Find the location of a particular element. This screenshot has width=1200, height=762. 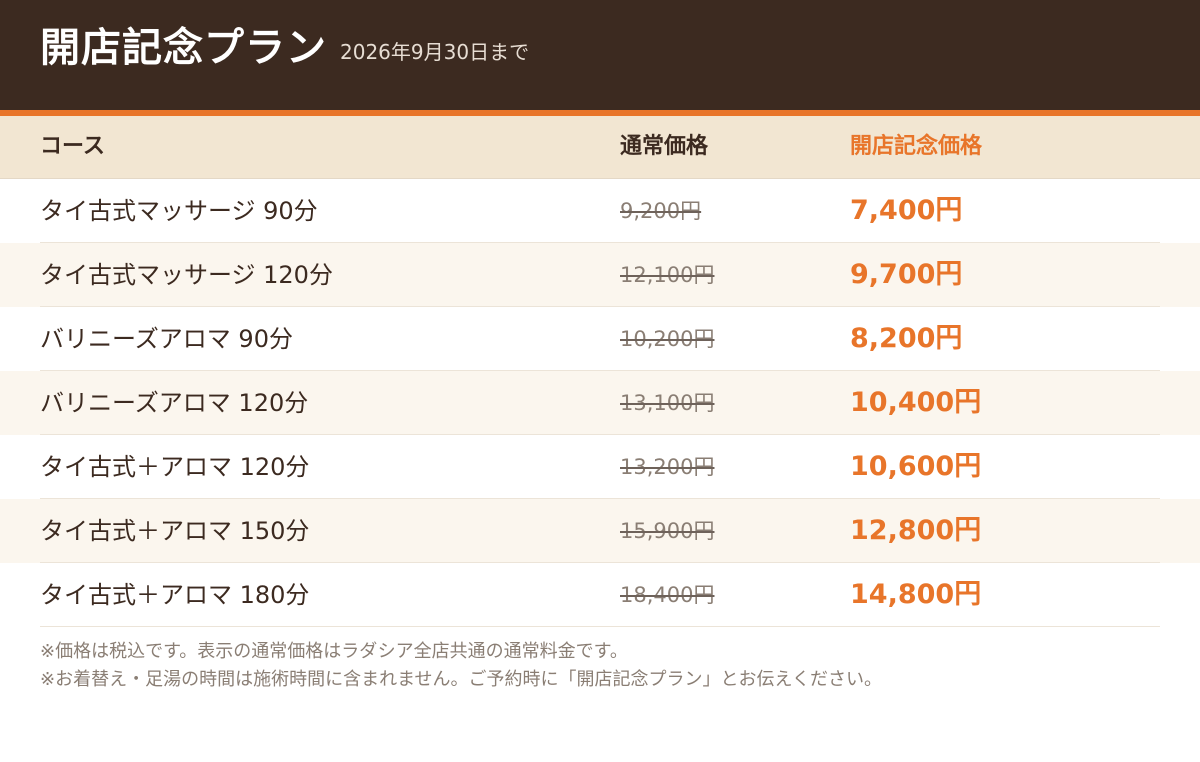

regular-price: 13,100円 is located at coordinates (667, 403).